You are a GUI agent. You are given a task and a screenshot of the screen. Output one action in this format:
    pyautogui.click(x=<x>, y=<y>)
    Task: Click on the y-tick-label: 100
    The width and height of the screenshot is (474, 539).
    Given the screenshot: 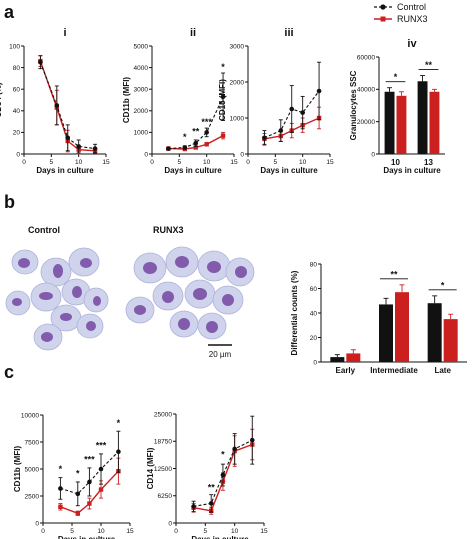 What is the action you would take?
    pyautogui.click(x=14, y=46)
    